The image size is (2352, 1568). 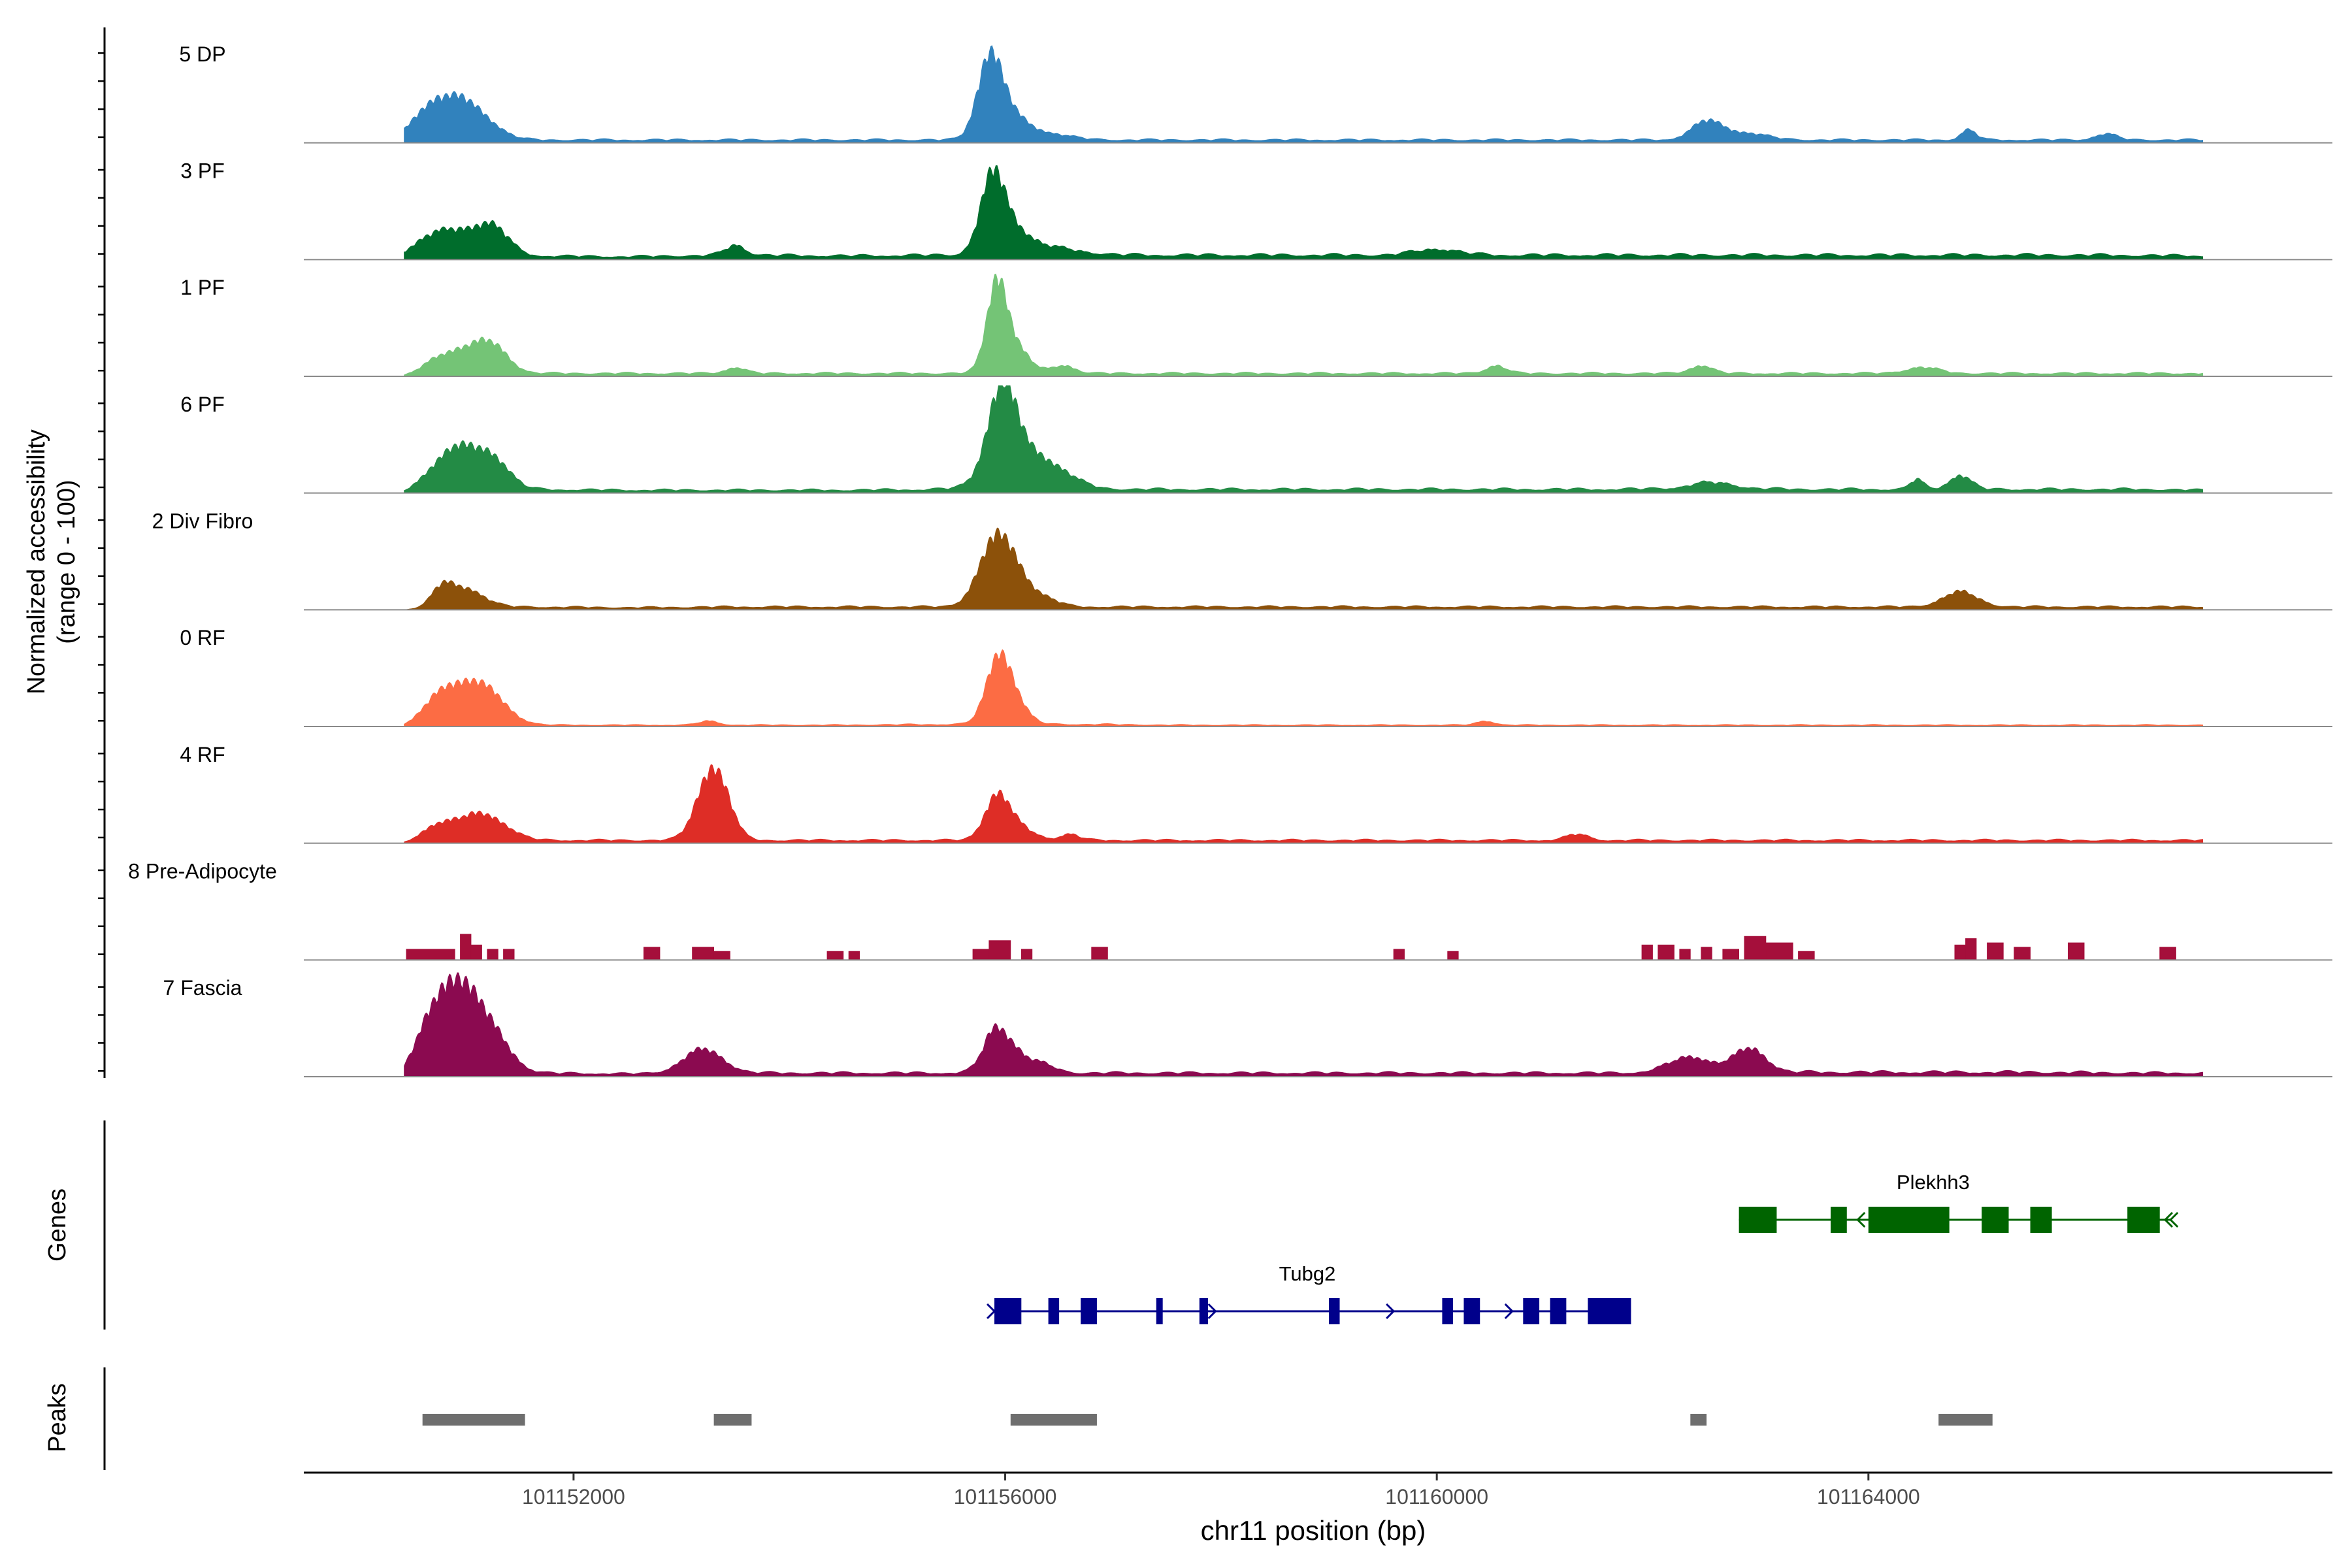 I want to click on track-7-fascia: 7 Fascia, so click(x=1247, y=1024).